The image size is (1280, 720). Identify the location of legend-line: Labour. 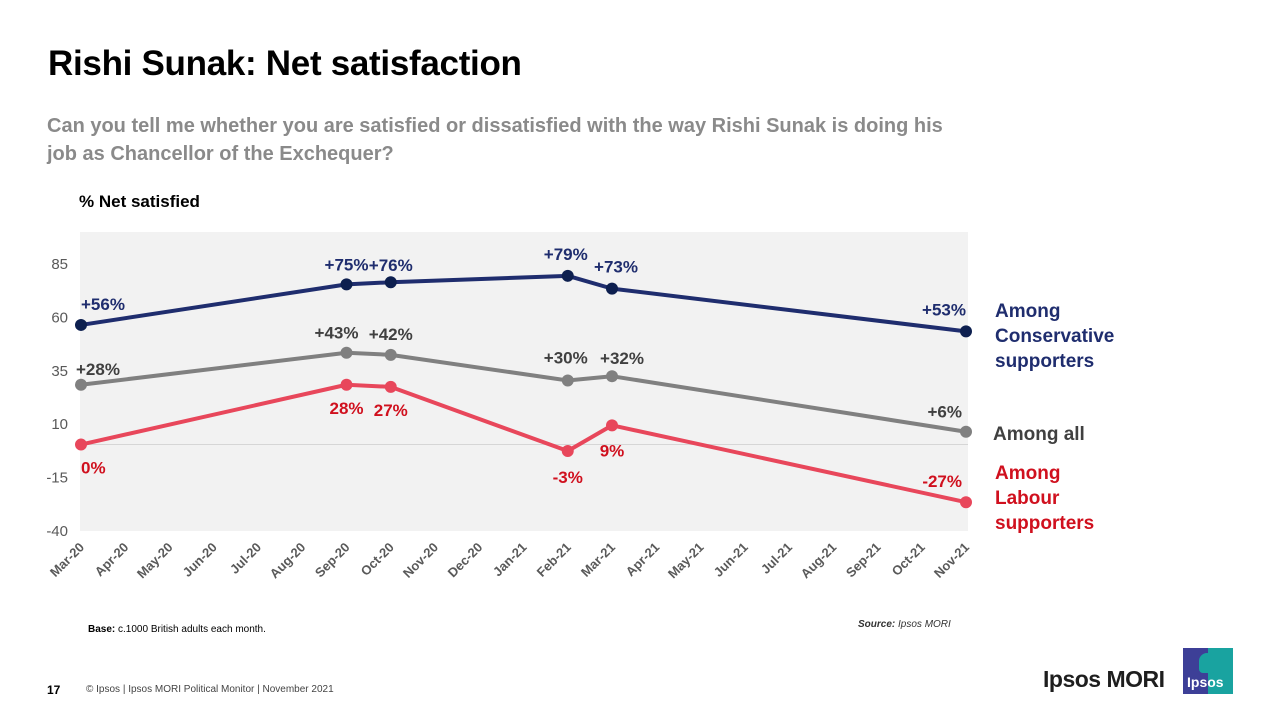
(1027, 498).